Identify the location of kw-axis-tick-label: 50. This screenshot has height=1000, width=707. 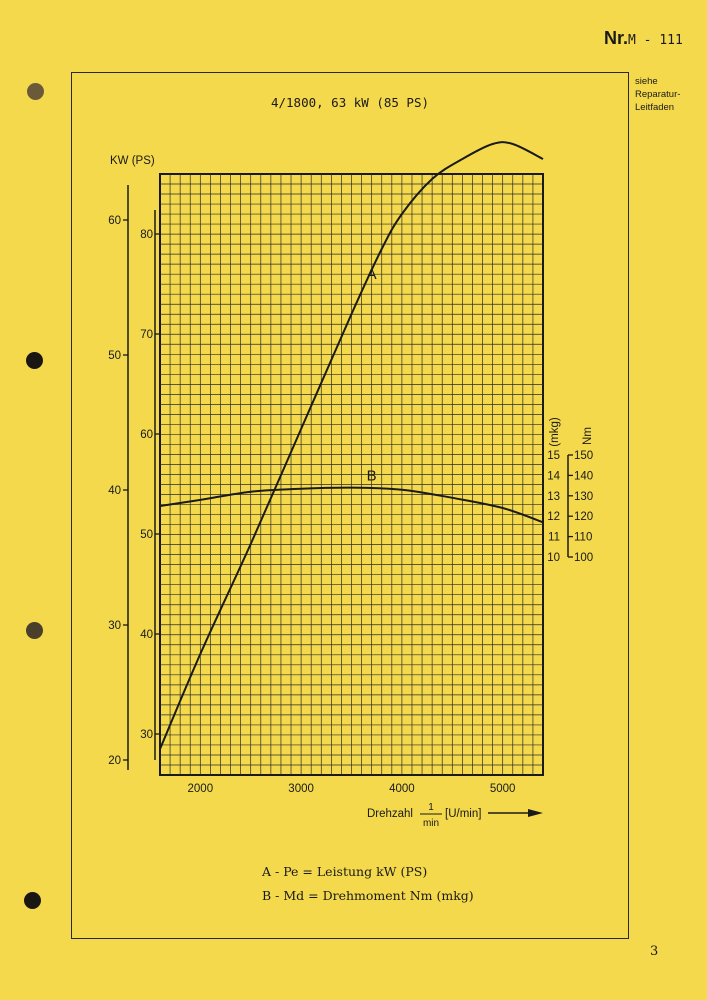
(114, 356).